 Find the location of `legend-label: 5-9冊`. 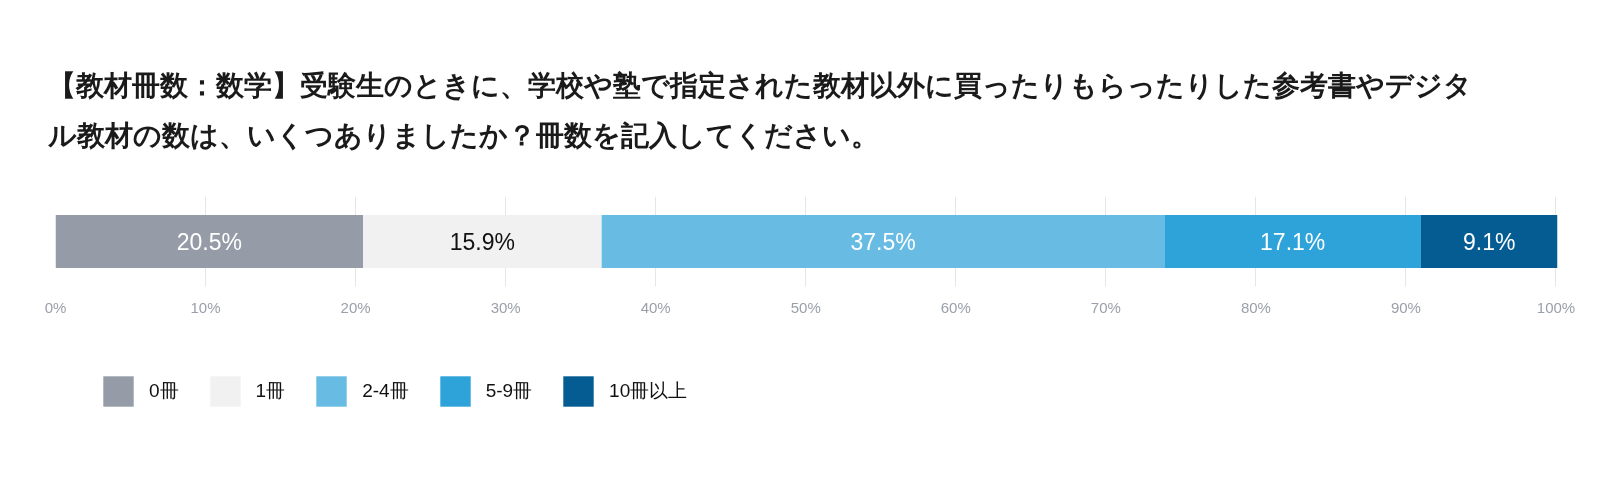

legend-label: 5-9冊 is located at coordinates (509, 391).